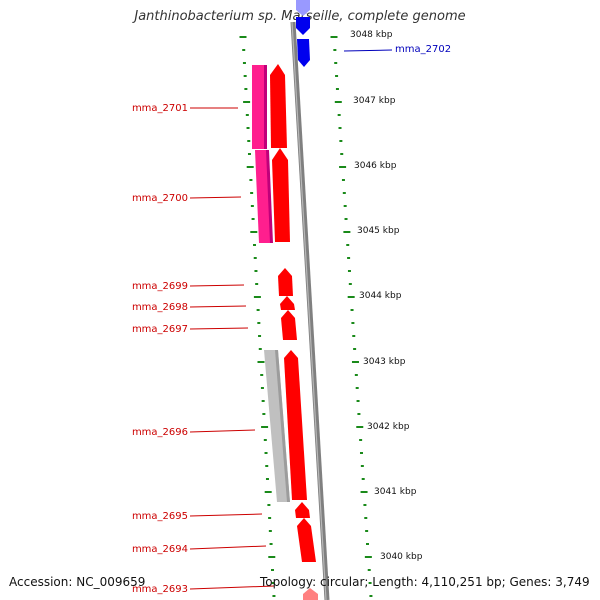 The image size is (600, 600). I want to click on kbp-label: 3045 kbp, so click(378, 231).